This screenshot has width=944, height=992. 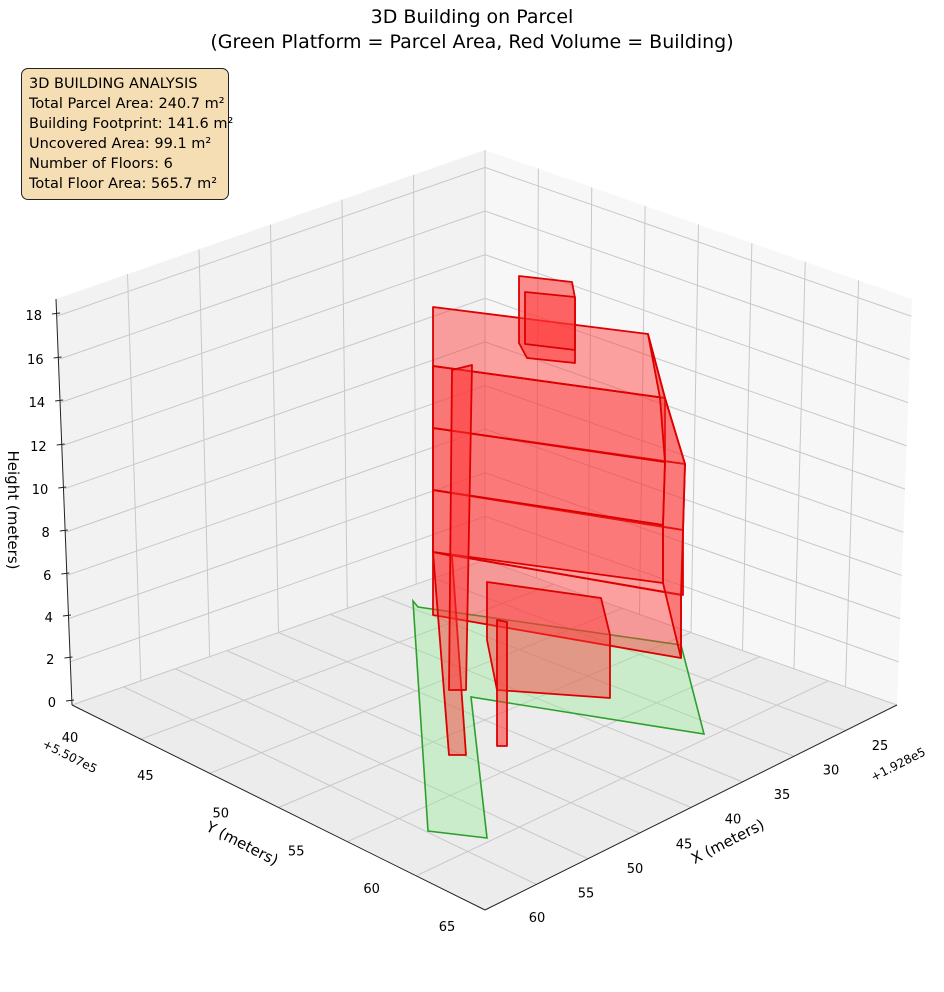 What do you see at coordinates (684, 844) in the screenshot?
I see `x-tick-label: 45` at bounding box center [684, 844].